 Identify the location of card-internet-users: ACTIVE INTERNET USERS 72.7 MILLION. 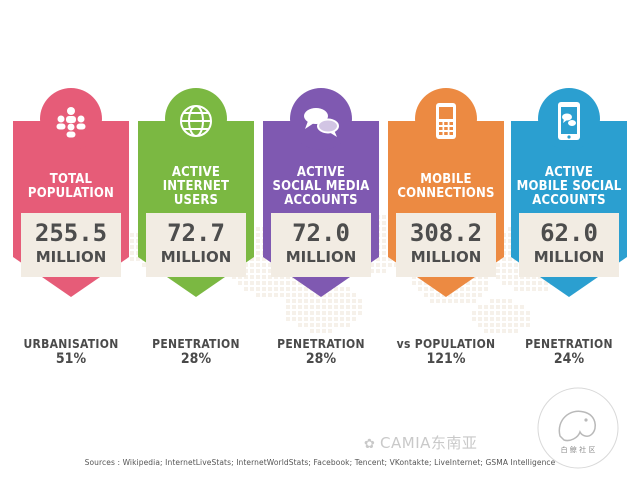
(196, 192).